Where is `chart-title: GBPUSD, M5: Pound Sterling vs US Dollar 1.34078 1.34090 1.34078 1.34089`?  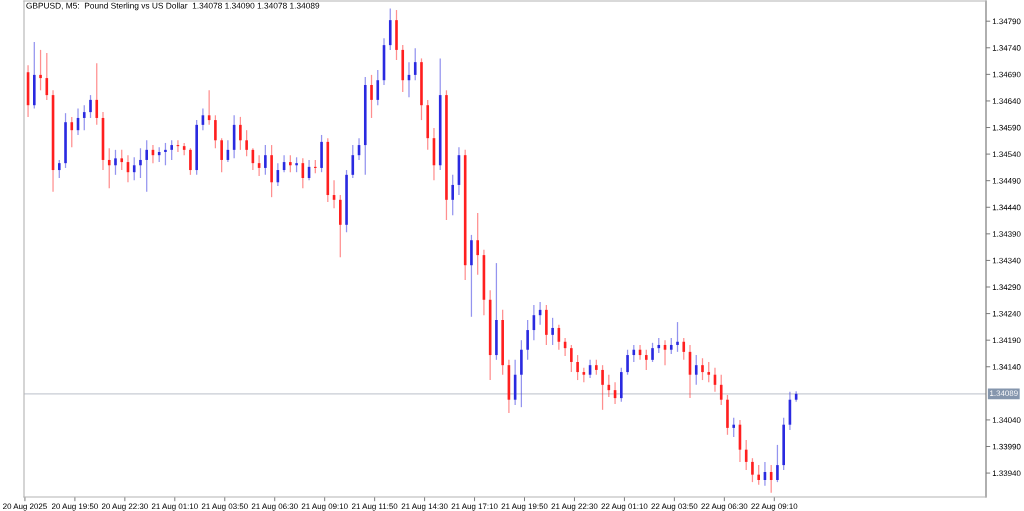
chart-title: GBPUSD, M5: Pound Sterling vs US Dollar 1.34078 1.34090 1.34078 1.34089 is located at coordinates (173, 6).